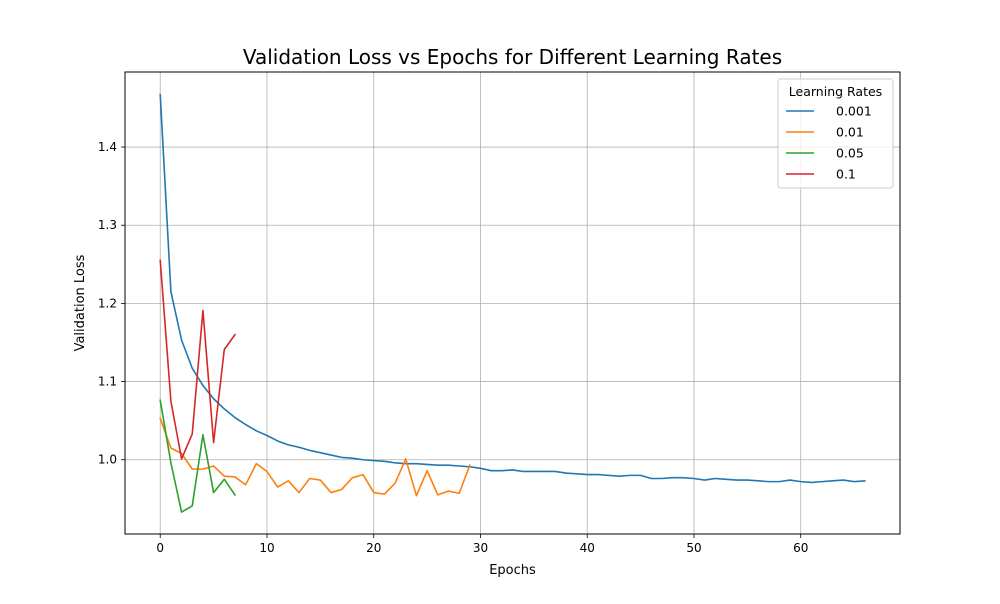 The width and height of the screenshot is (1000, 604). Describe the element at coordinates (850, 132) in the screenshot. I see `legend-label-0.01: 0.01` at that location.